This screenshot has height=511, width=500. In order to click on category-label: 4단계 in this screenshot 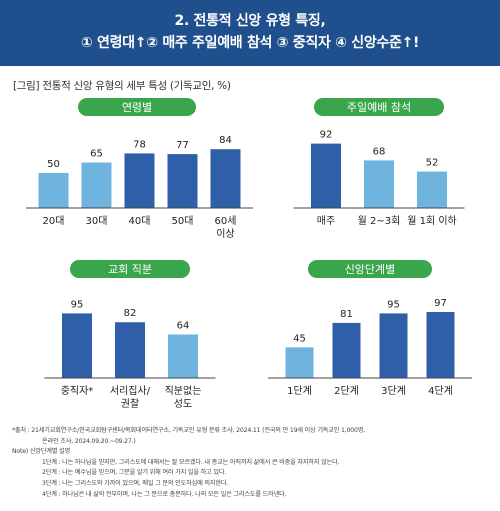, I will do `click(440, 391)`.